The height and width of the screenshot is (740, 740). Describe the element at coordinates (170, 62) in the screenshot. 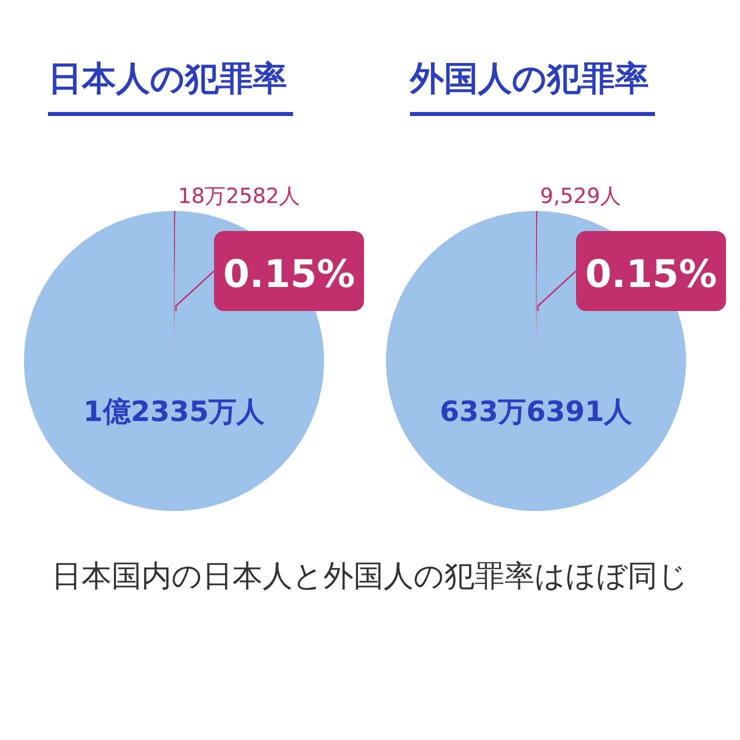

I see `chart-title: 日本人の犯罪率` at that location.